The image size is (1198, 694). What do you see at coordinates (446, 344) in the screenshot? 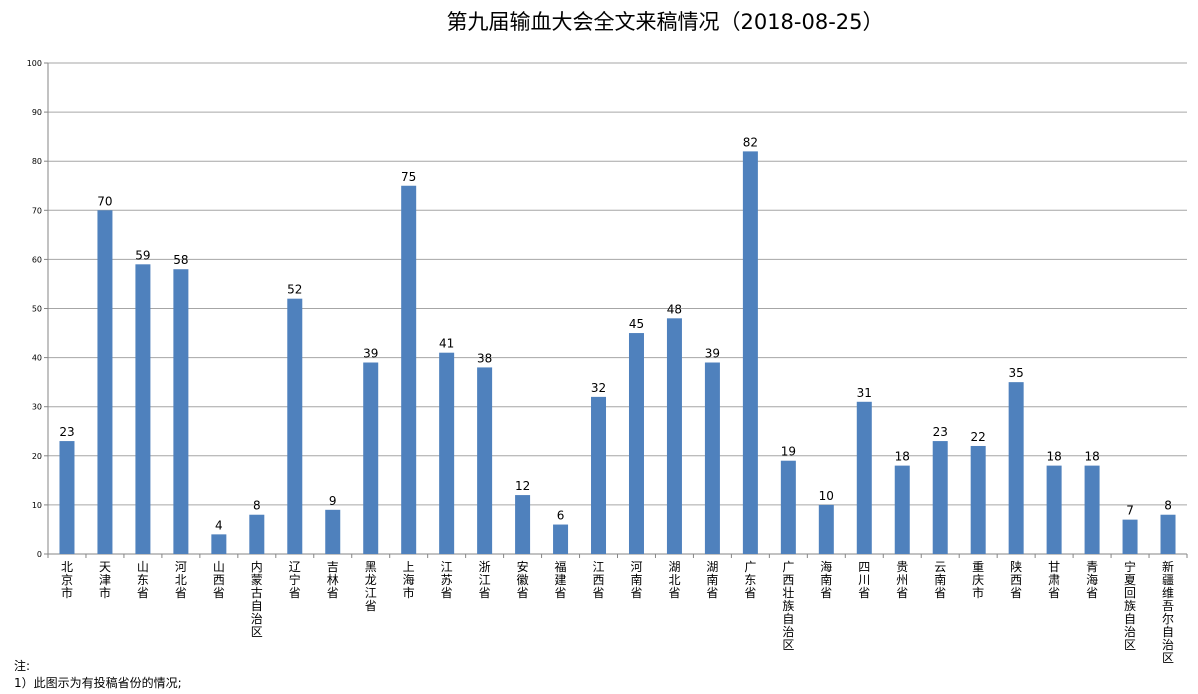
I see `data-label: 41` at bounding box center [446, 344].